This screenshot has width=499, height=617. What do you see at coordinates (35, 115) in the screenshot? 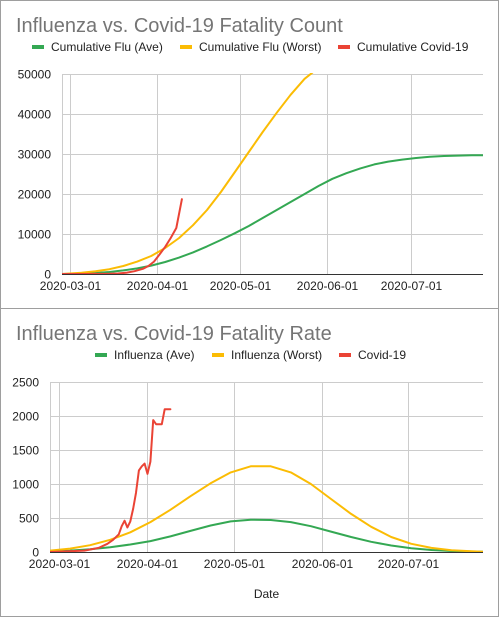
I see `y-tick-label: 40000` at bounding box center [35, 115].